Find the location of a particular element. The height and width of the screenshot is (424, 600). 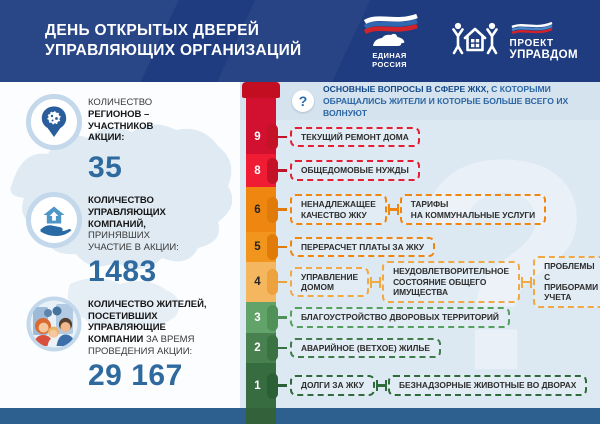

issue-label: ОБЩЕДОМОВЫЕ НУЖДЫ is located at coordinates (355, 170).